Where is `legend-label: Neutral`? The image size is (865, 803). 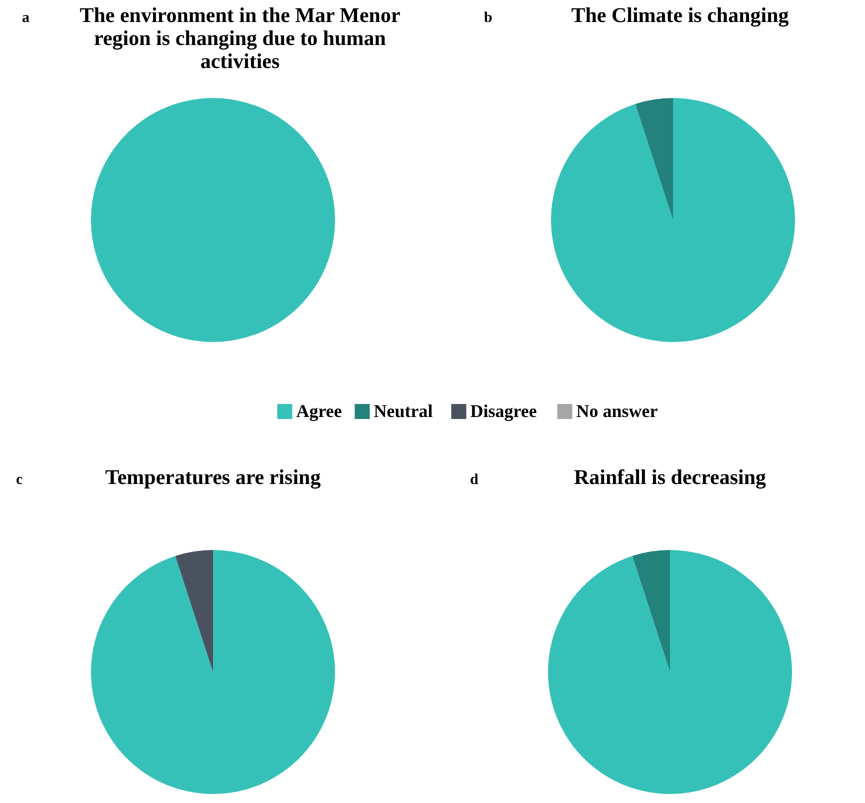
legend-label: Neutral is located at coordinates (403, 411).